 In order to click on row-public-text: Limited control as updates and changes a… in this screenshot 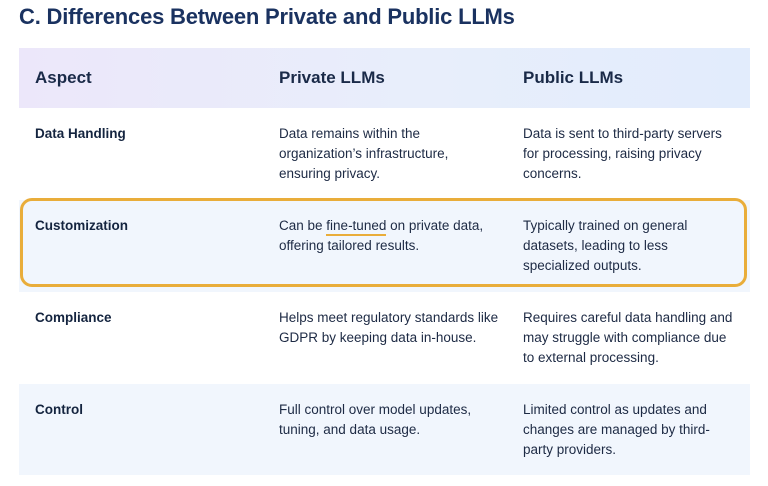, I will do `click(616, 429)`.